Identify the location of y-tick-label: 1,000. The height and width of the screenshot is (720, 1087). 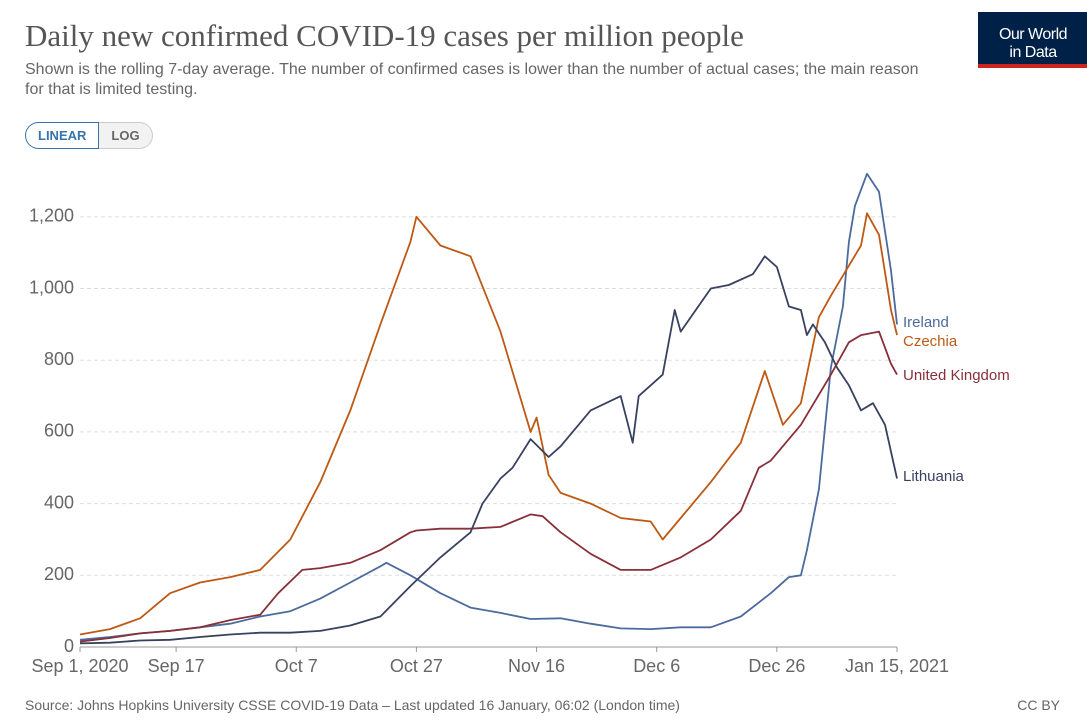
(51, 287).